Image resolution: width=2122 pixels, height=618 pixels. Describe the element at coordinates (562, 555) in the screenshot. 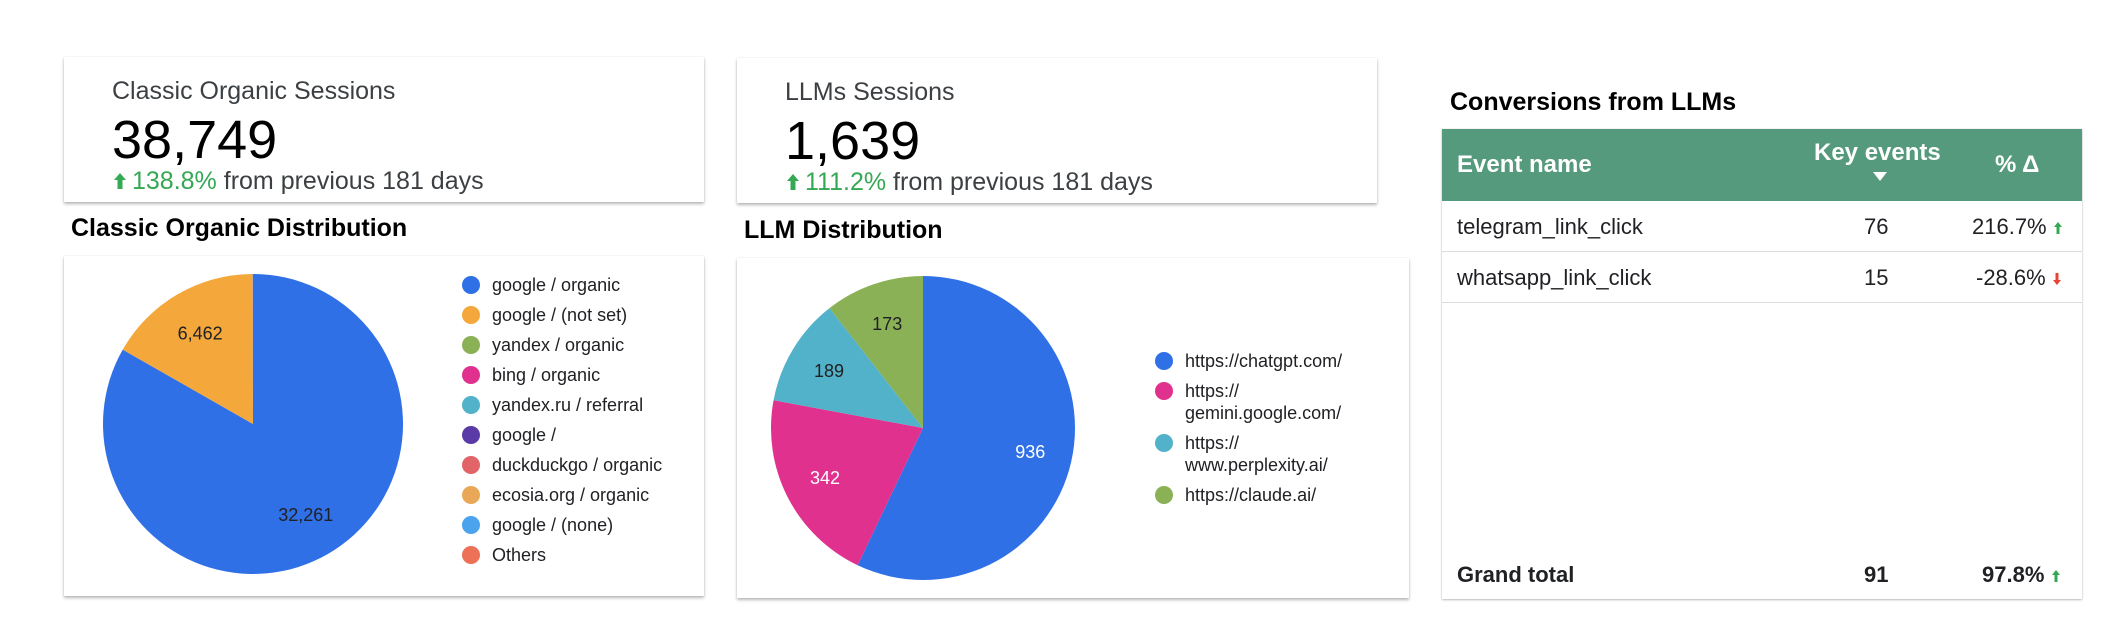

I see `legend-item: Others` at that location.